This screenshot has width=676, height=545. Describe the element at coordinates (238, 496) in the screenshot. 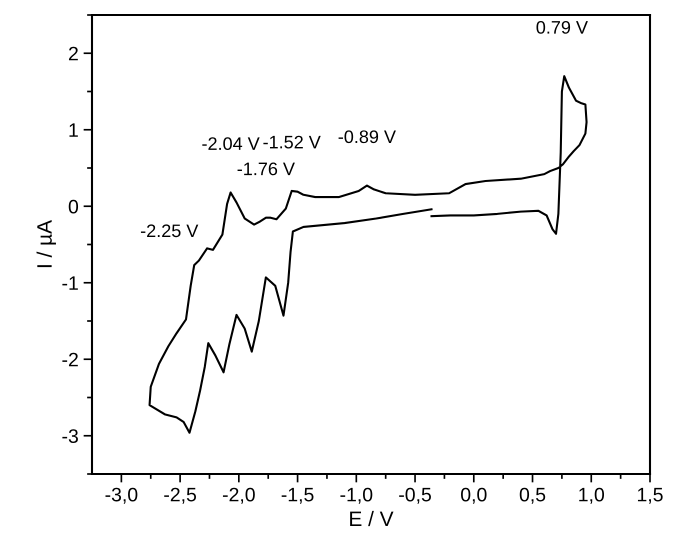

I see `x-tick-label: -2,0` at that location.